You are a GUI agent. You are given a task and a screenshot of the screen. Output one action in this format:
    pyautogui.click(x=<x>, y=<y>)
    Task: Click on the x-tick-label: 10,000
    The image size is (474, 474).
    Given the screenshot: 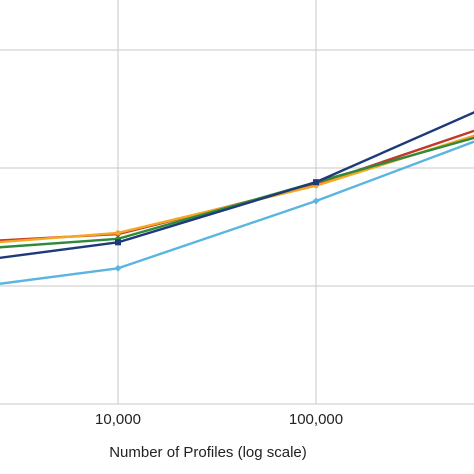 What is the action you would take?
    pyautogui.click(x=118, y=419)
    